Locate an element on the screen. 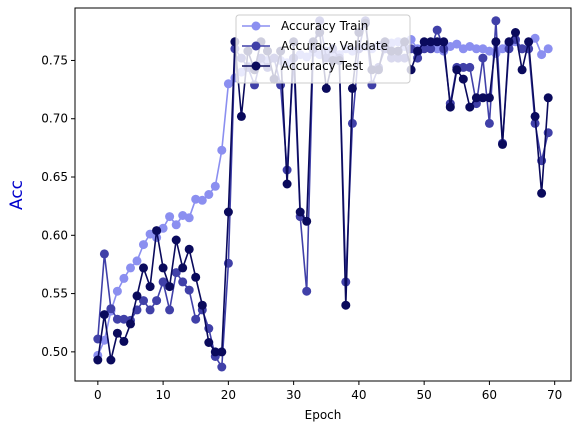 This screenshot has width=581, height=432. legend-item: Accuracy Validate is located at coordinates (315, 46).